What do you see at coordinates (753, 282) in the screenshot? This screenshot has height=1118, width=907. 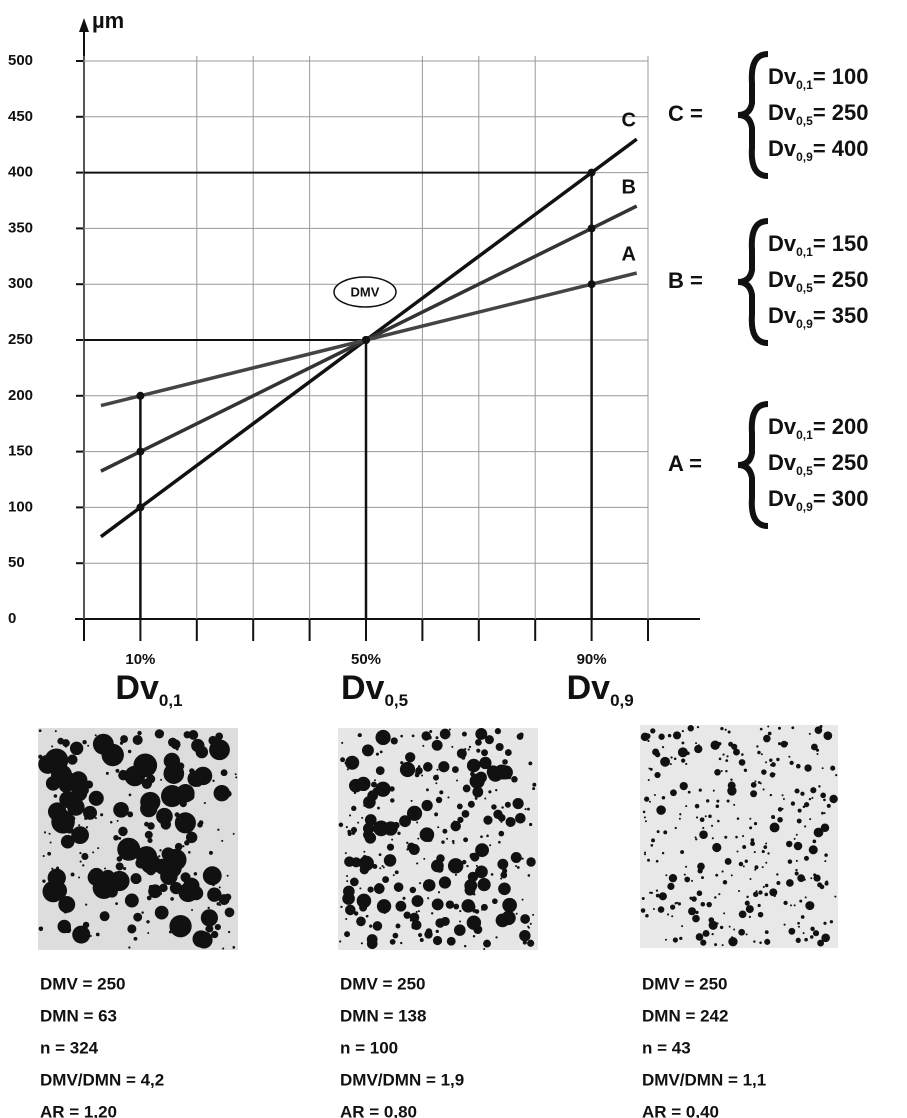 I see `brace` at bounding box center [753, 282].